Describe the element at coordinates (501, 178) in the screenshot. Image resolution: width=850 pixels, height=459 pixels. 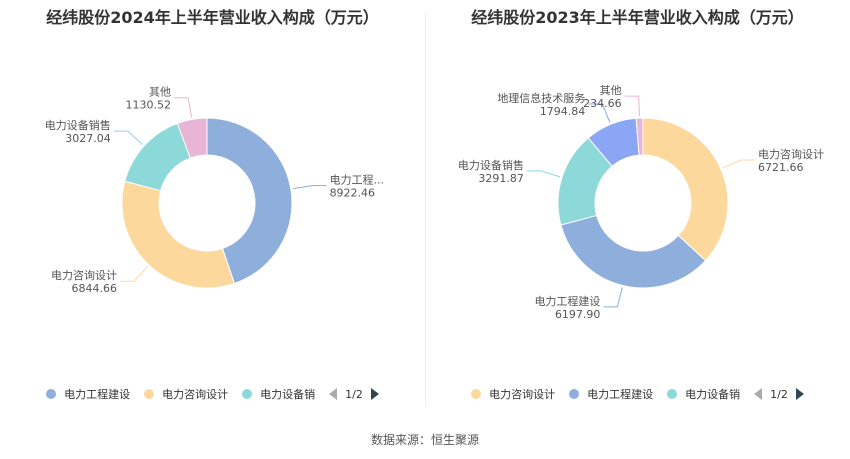
I see `slice-value-label: 3291.87` at that location.